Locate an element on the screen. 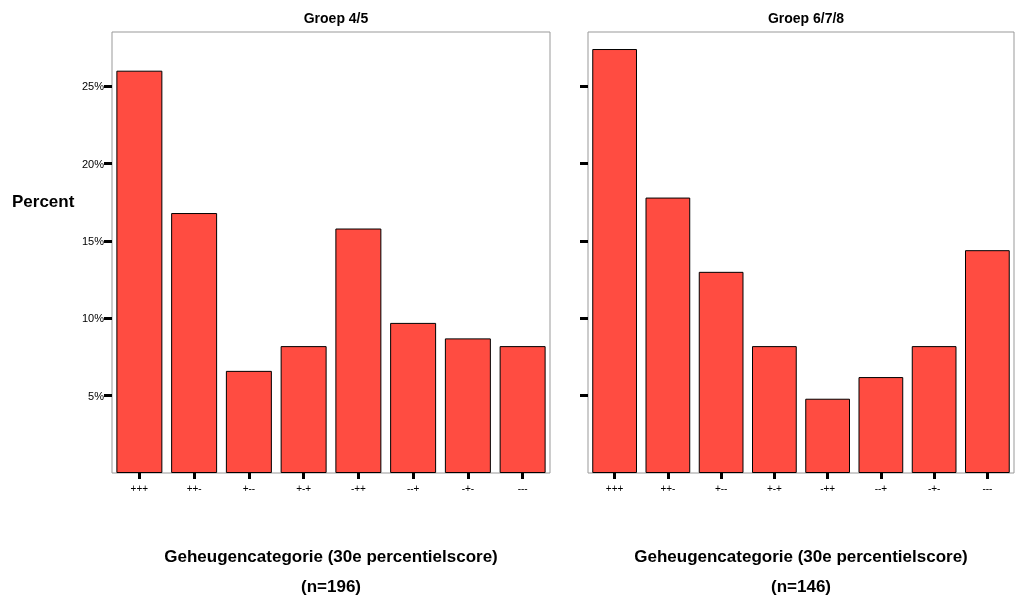  text: (n=146) is located at coordinates (801, 586).